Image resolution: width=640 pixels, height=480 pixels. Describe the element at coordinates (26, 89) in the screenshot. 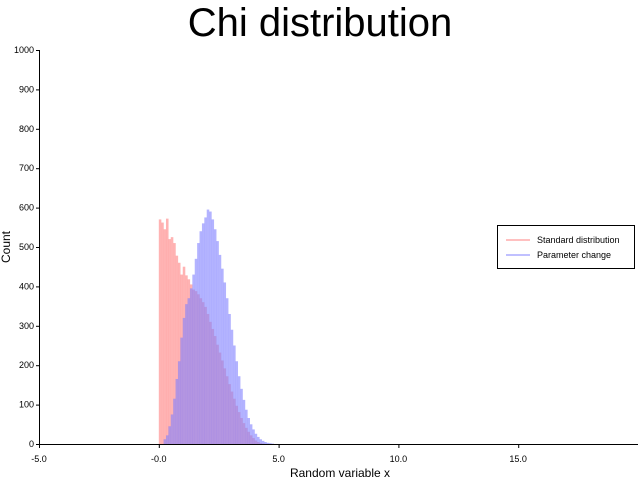

I see `y-tick-label: 900` at that location.